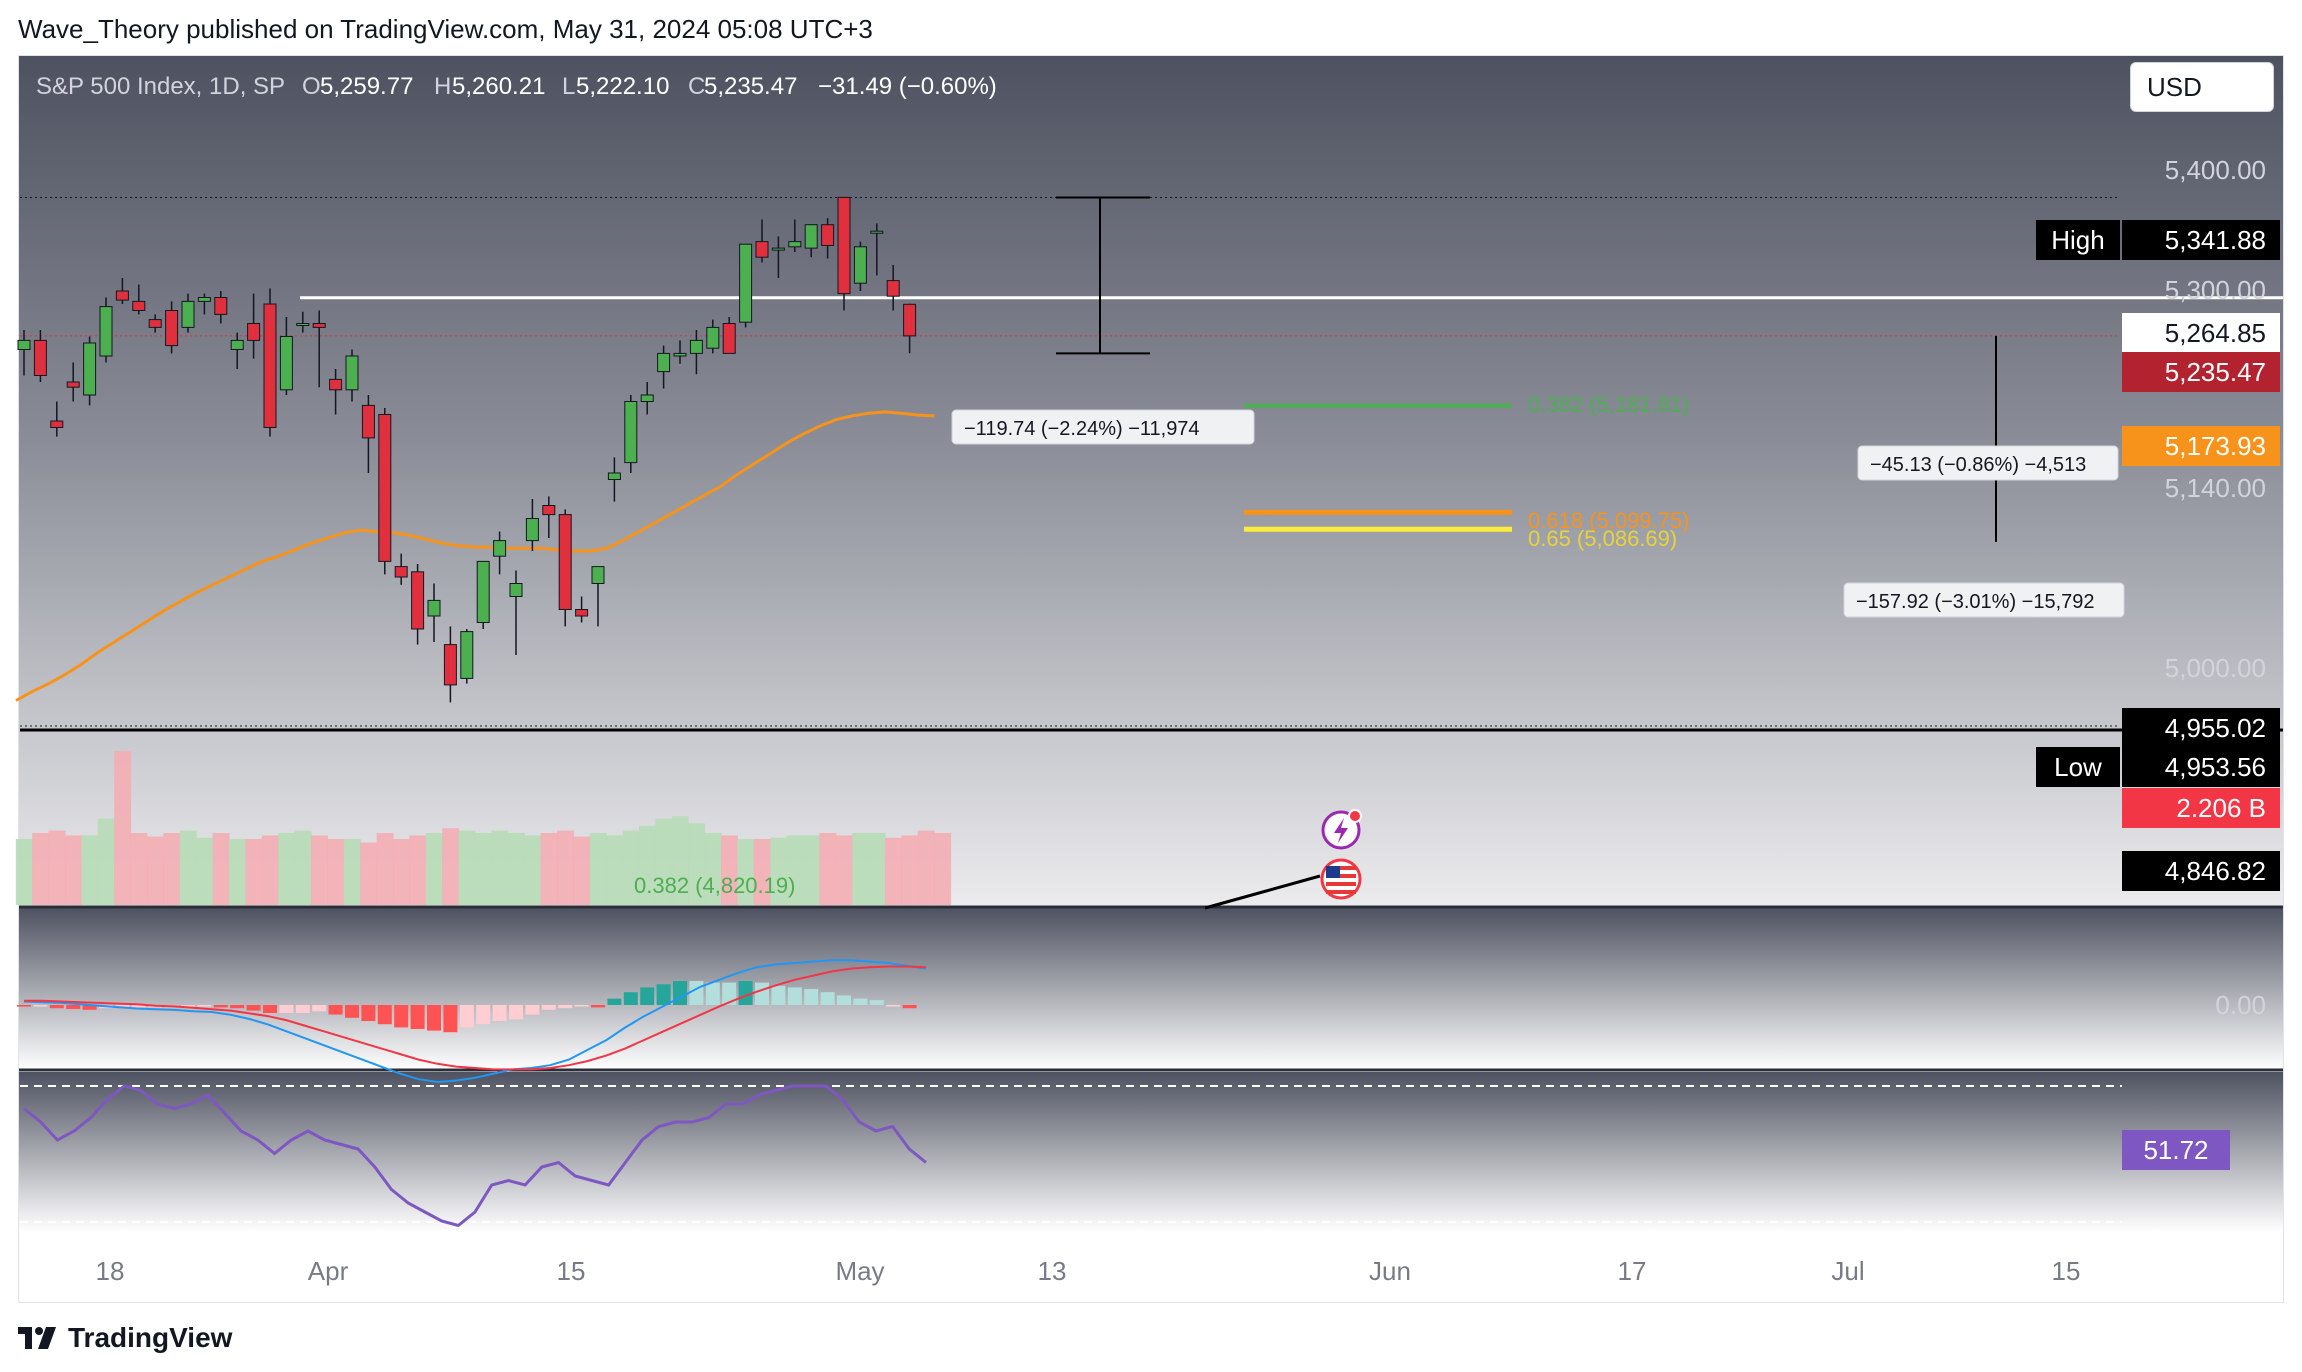 This screenshot has height=1372, width=2302. What do you see at coordinates (1151, 1152) in the screenshot?
I see `rsi-pane-bg` at bounding box center [1151, 1152].